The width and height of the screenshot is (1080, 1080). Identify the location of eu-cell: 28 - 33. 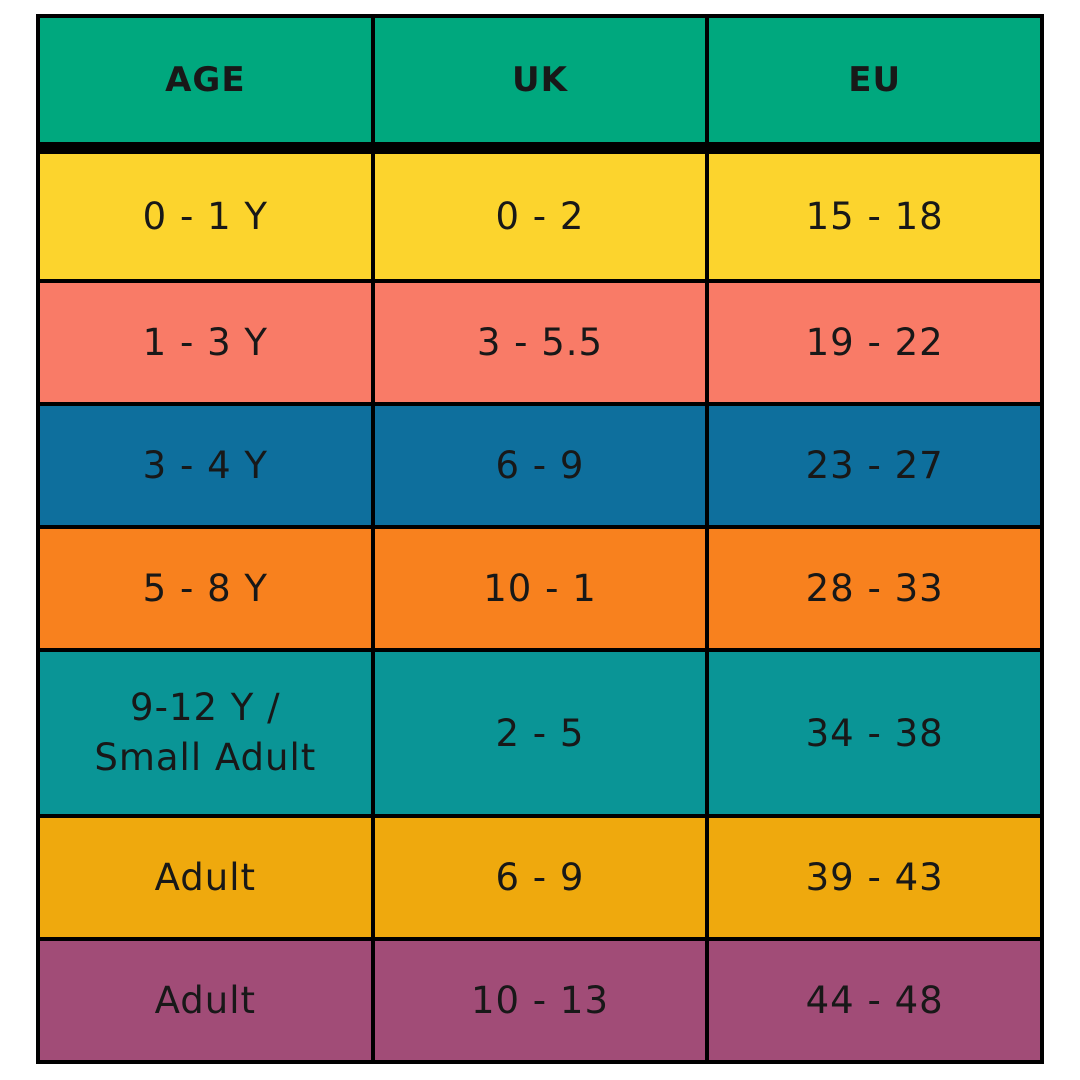
(874, 589).